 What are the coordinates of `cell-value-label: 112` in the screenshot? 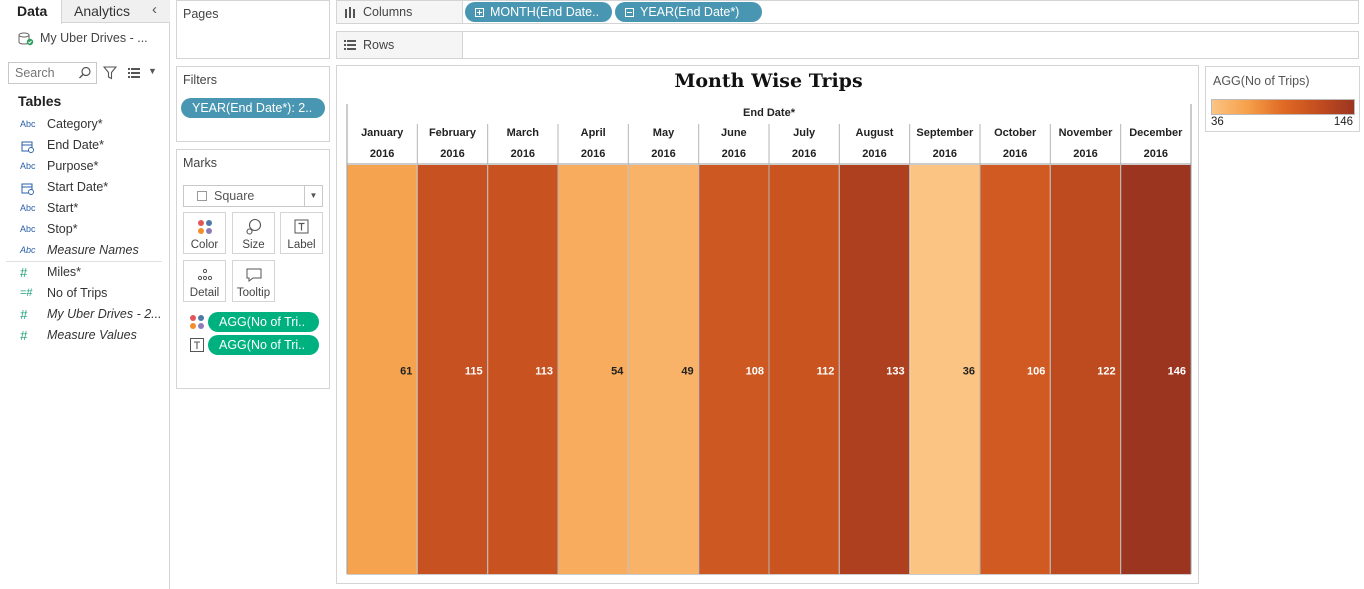 It's located at (826, 372).